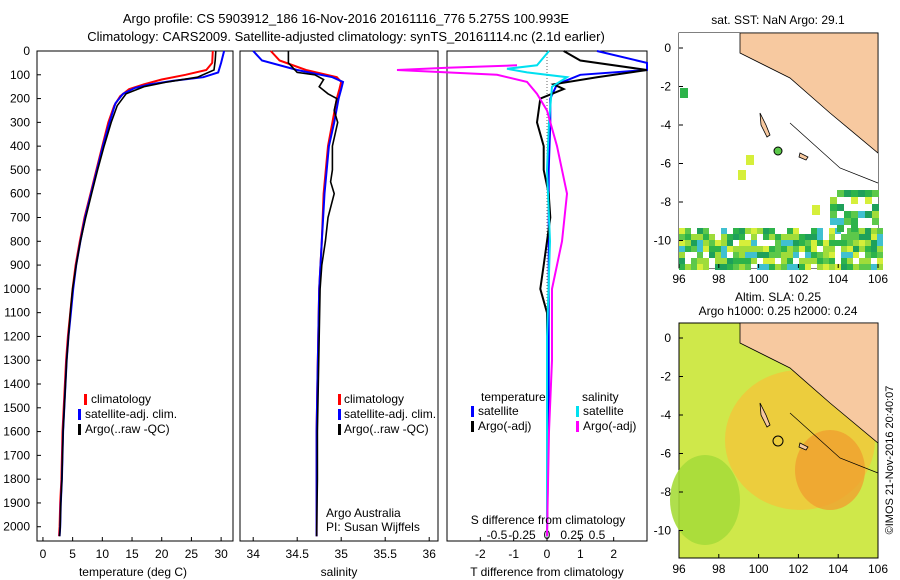  Describe the element at coordinates (798, 279) in the screenshot. I see `map-x-tick-label: 102` at that location.